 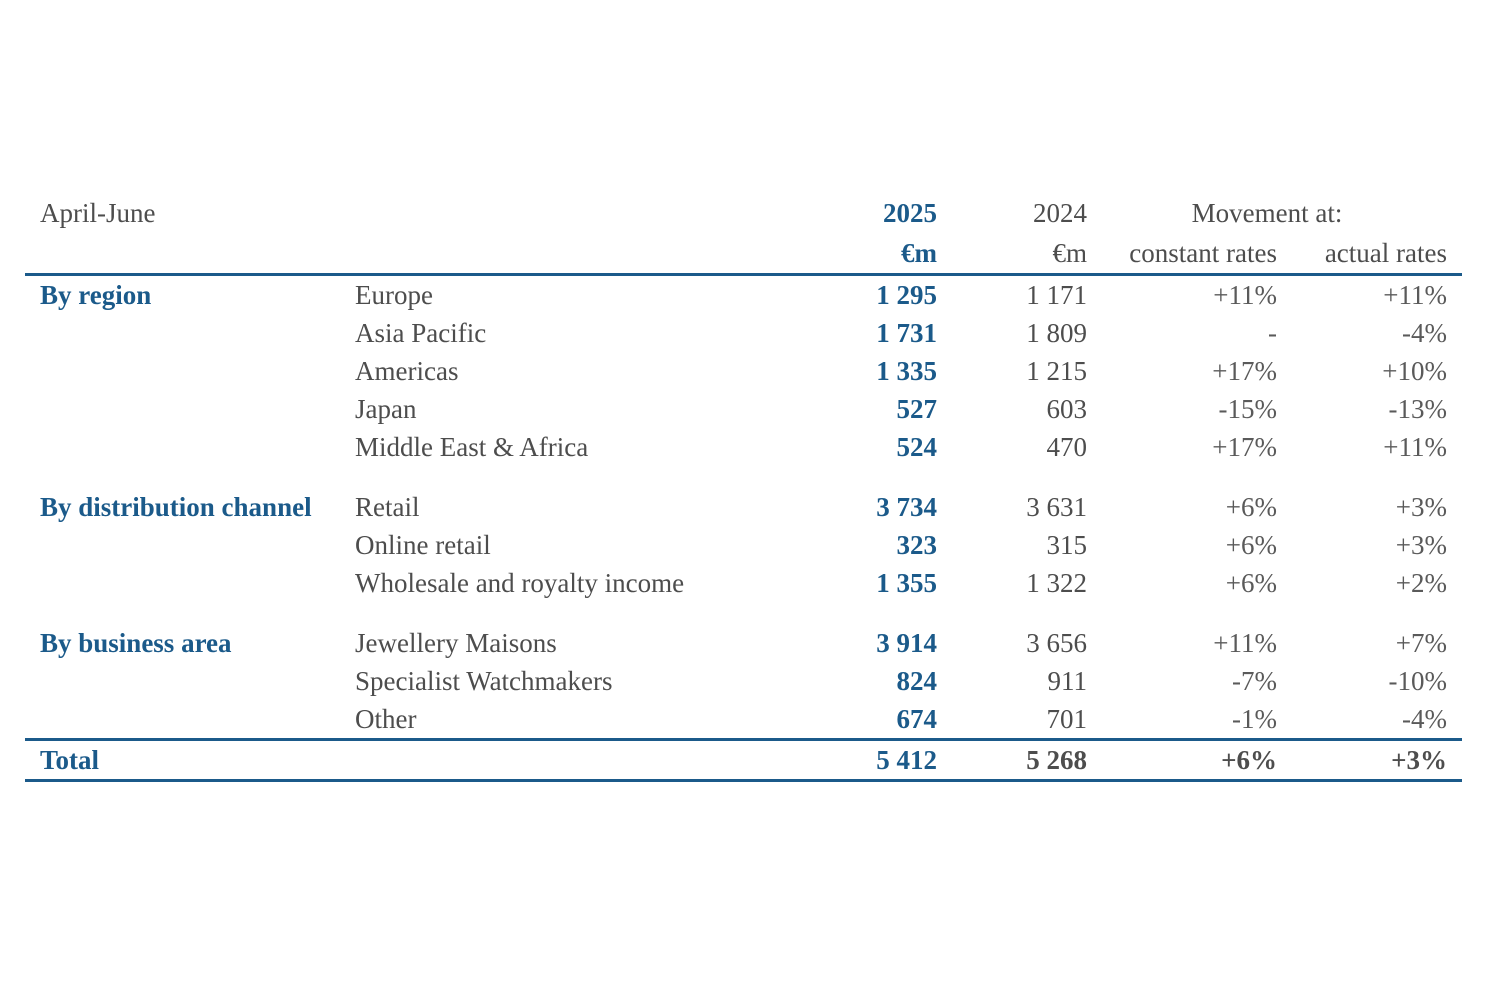 What do you see at coordinates (1056, 294) in the screenshot?
I see `value-2024: 1 171` at bounding box center [1056, 294].